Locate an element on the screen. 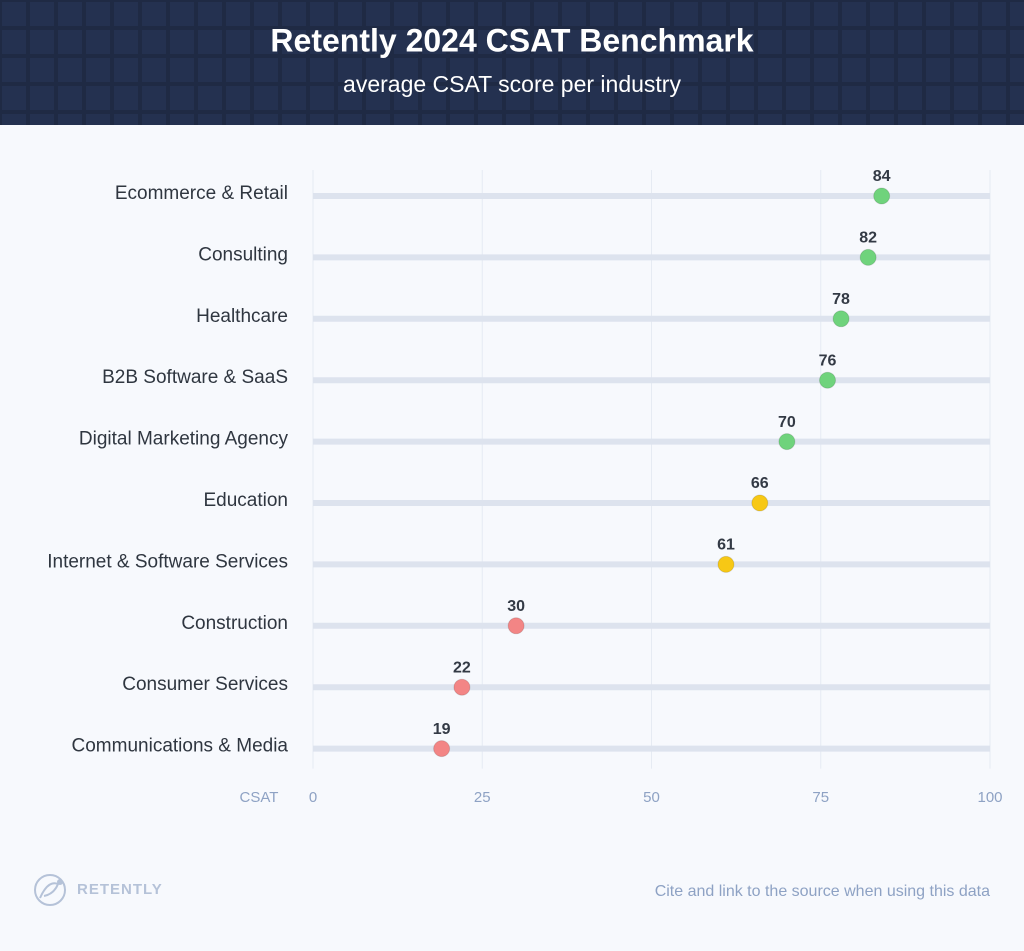 The image size is (1024, 951). value-label: 22 is located at coordinates (462, 667).